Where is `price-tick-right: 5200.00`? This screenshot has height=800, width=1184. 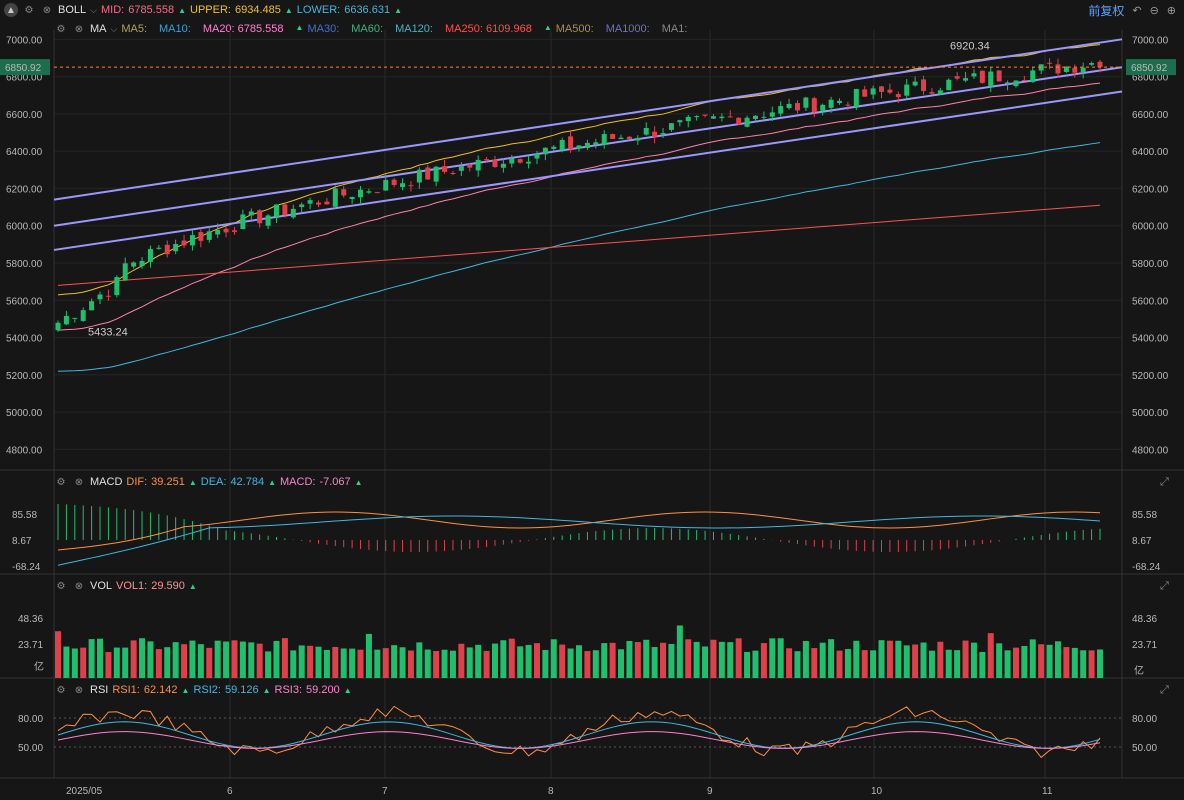 price-tick-right: 5200.00 is located at coordinates (1150, 376).